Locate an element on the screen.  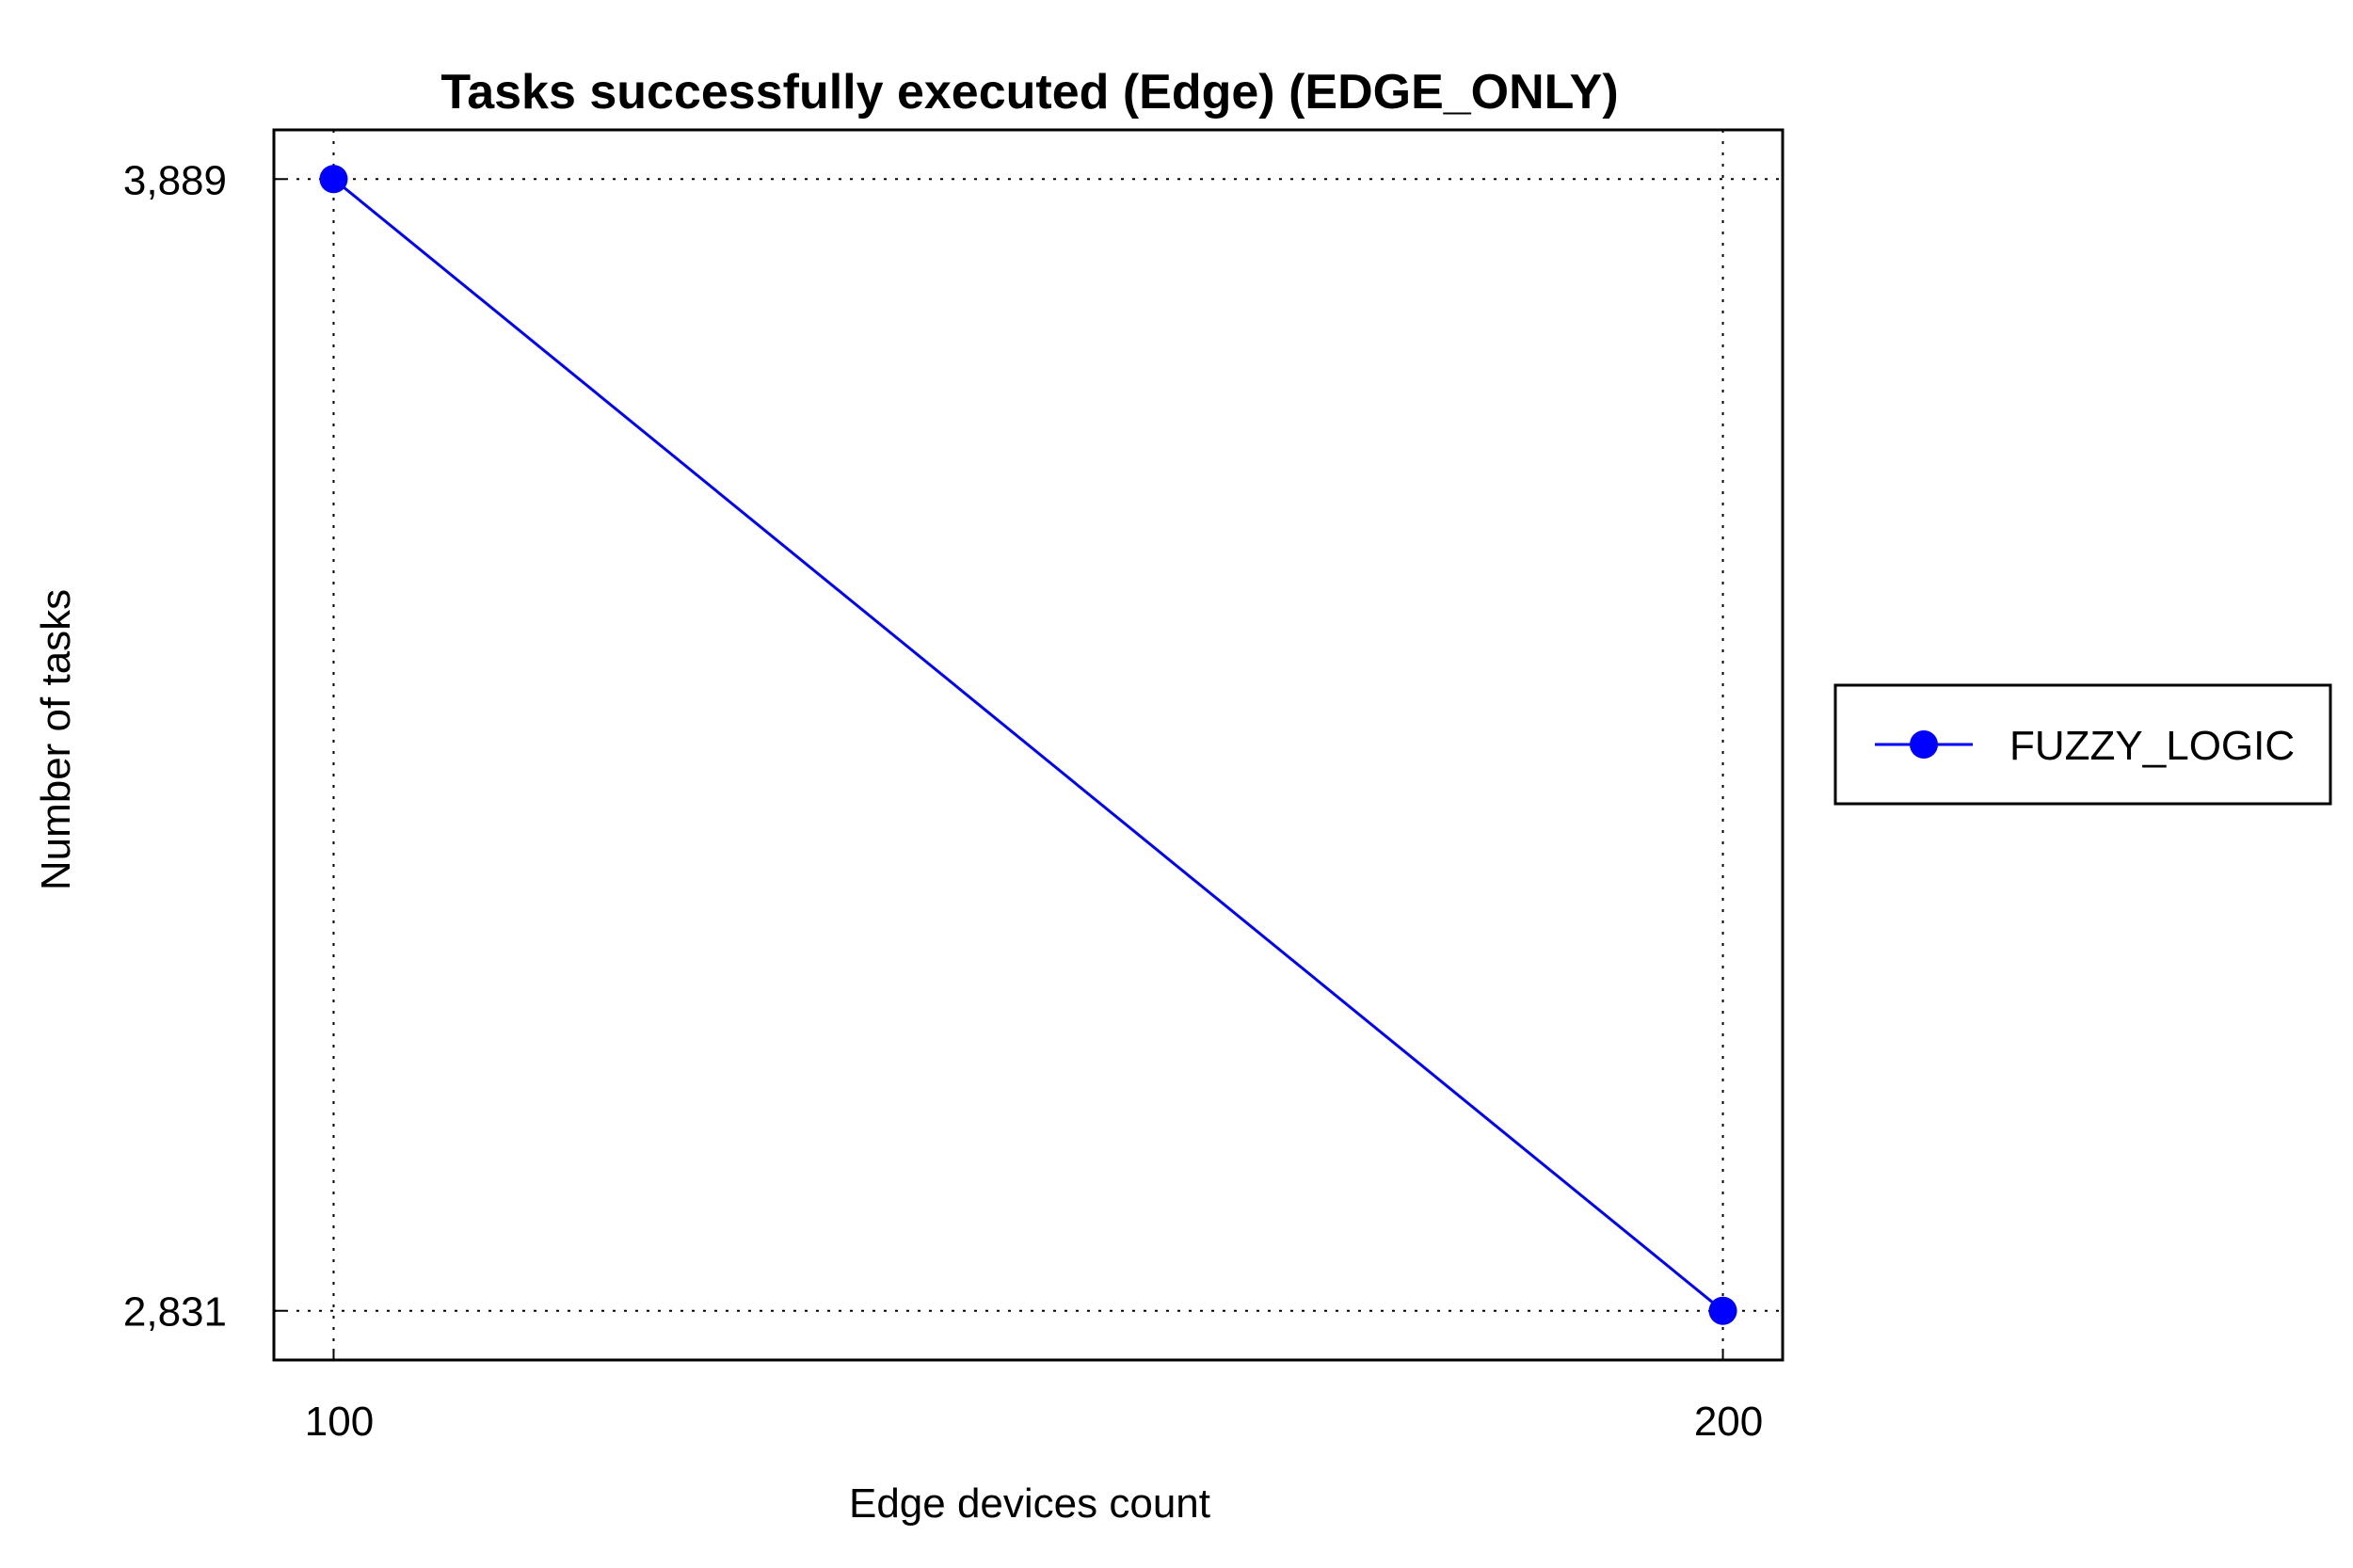
legend: FUZZY_LOGIC is located at coordinates (2082, 744).